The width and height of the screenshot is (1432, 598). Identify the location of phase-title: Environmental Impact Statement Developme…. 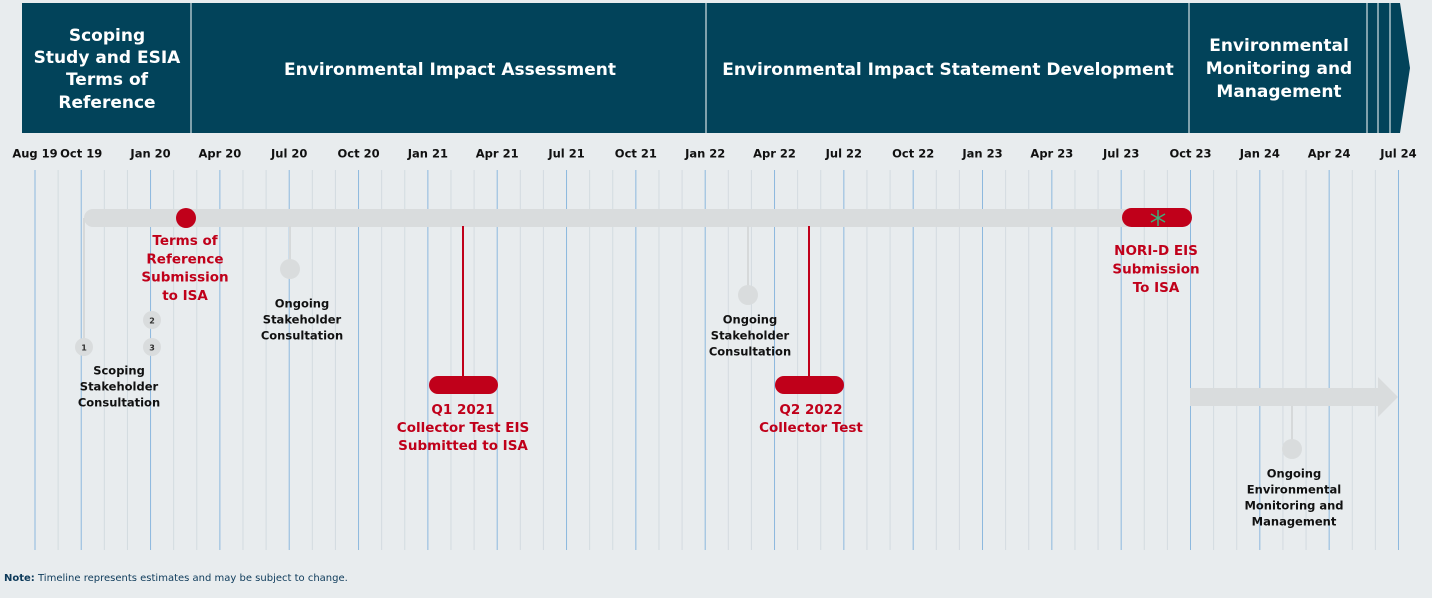
(948, 70).